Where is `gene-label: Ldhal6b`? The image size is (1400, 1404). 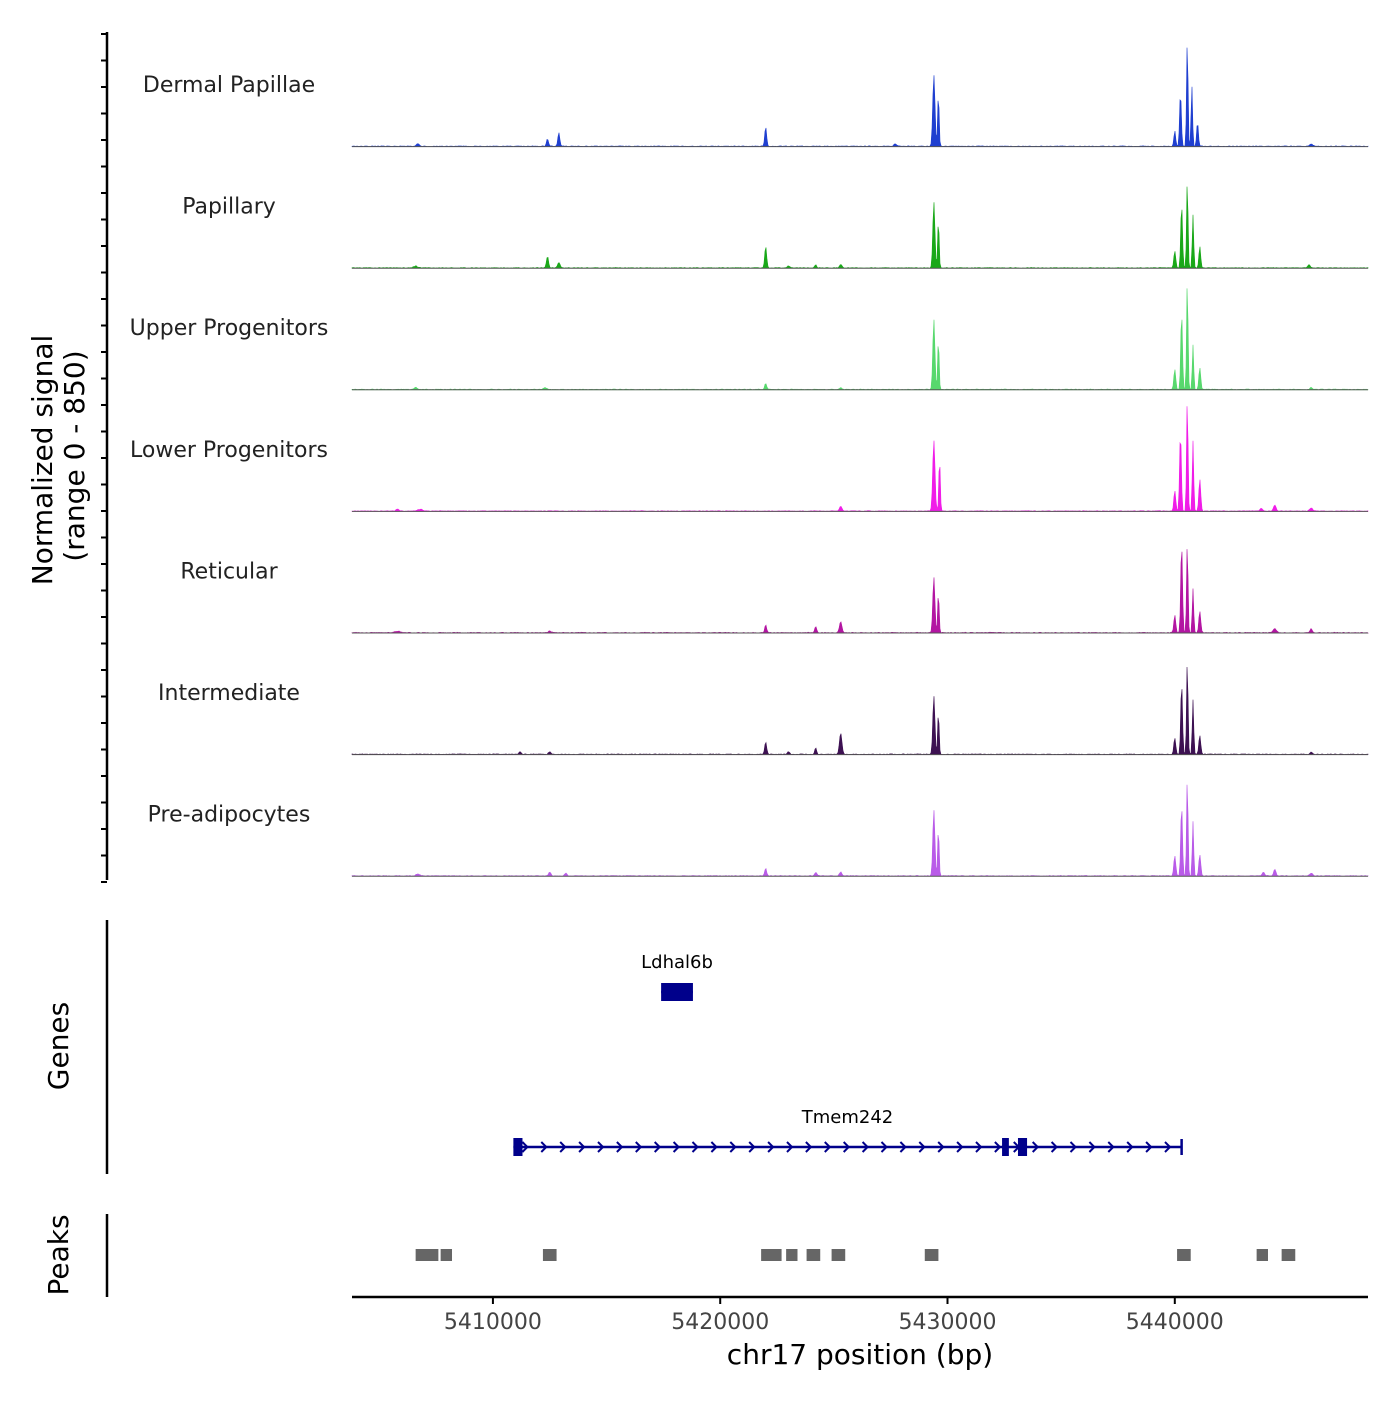 gene-label: Ldhal6b is located at coordinates (677, 962).